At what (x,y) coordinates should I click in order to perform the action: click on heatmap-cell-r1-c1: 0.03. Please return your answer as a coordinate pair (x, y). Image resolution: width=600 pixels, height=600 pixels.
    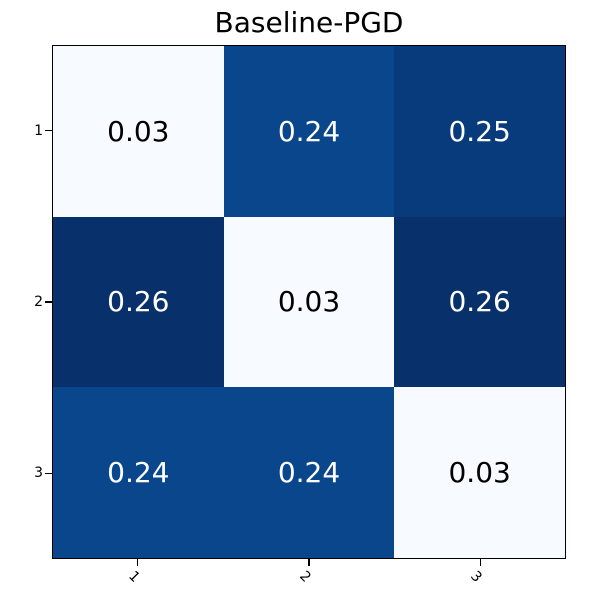
    Looking at the image, I should click on (138, 131).